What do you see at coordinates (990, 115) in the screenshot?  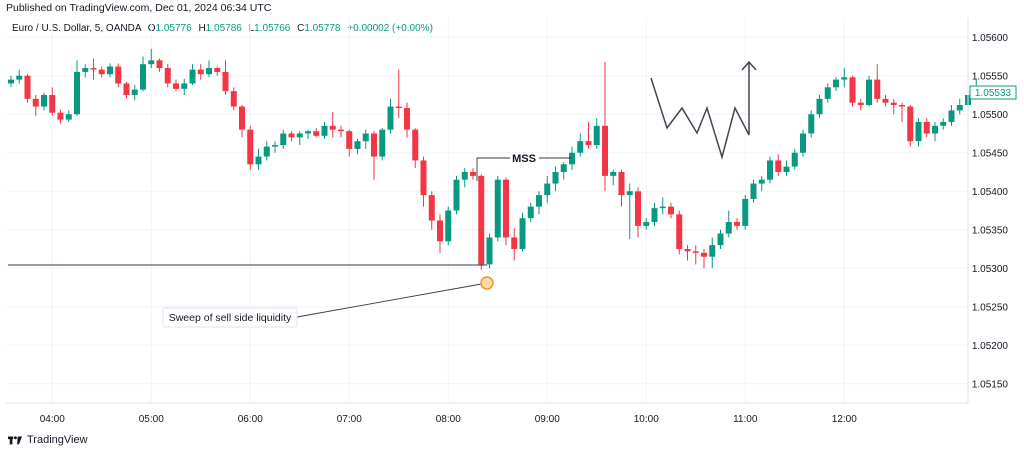 I see `price-tick-label: 1.05500` at bounding box center [990, 115].